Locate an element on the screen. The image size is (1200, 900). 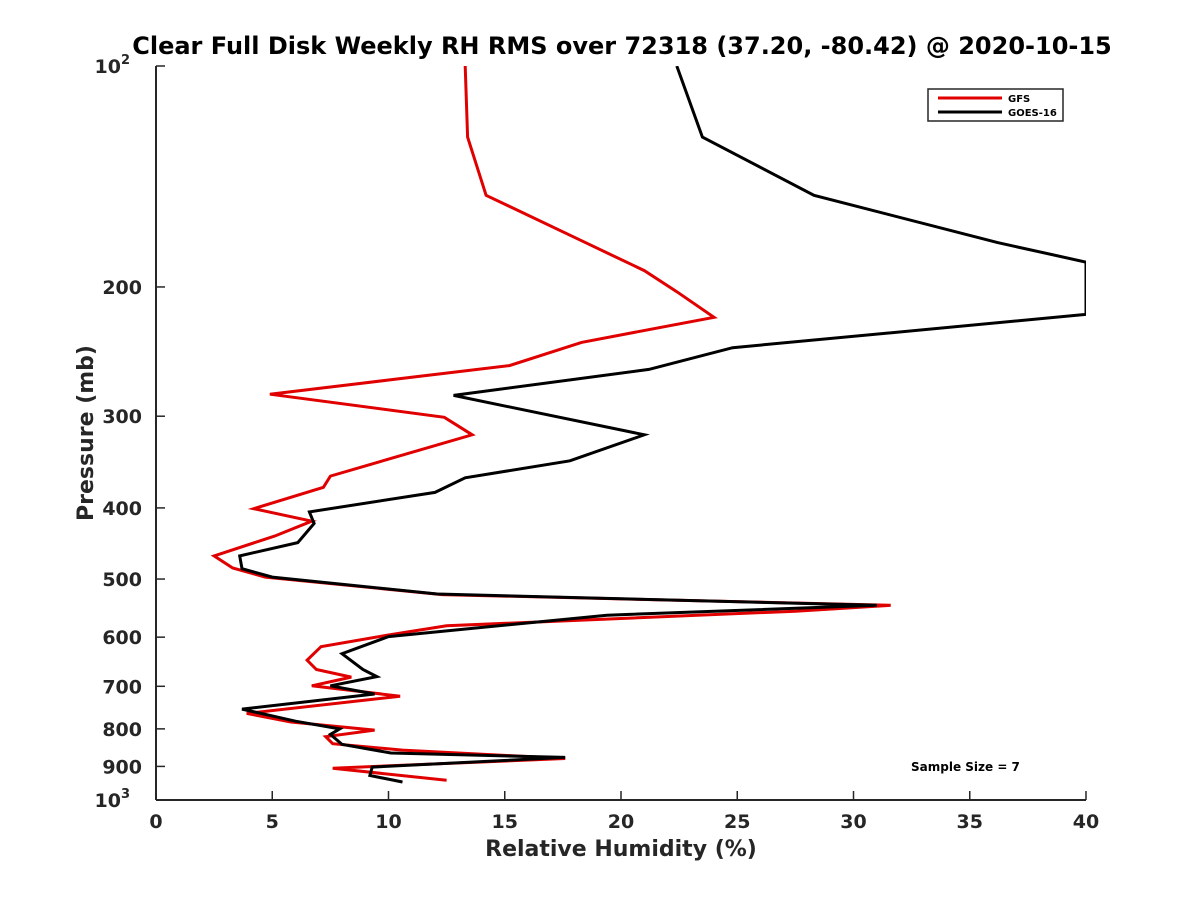
x-tick-label: 0 is located at coordinates (155, 822).